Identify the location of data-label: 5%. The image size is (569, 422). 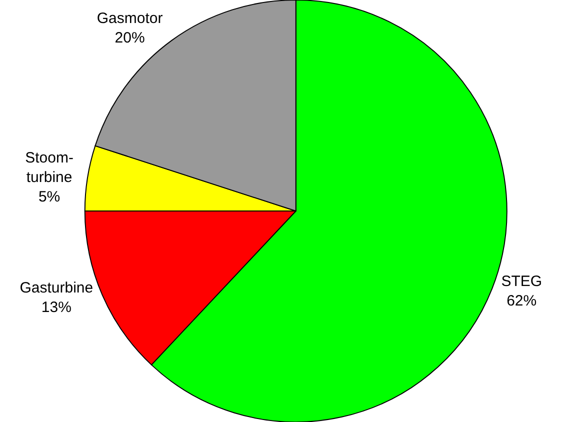
(49, 197).